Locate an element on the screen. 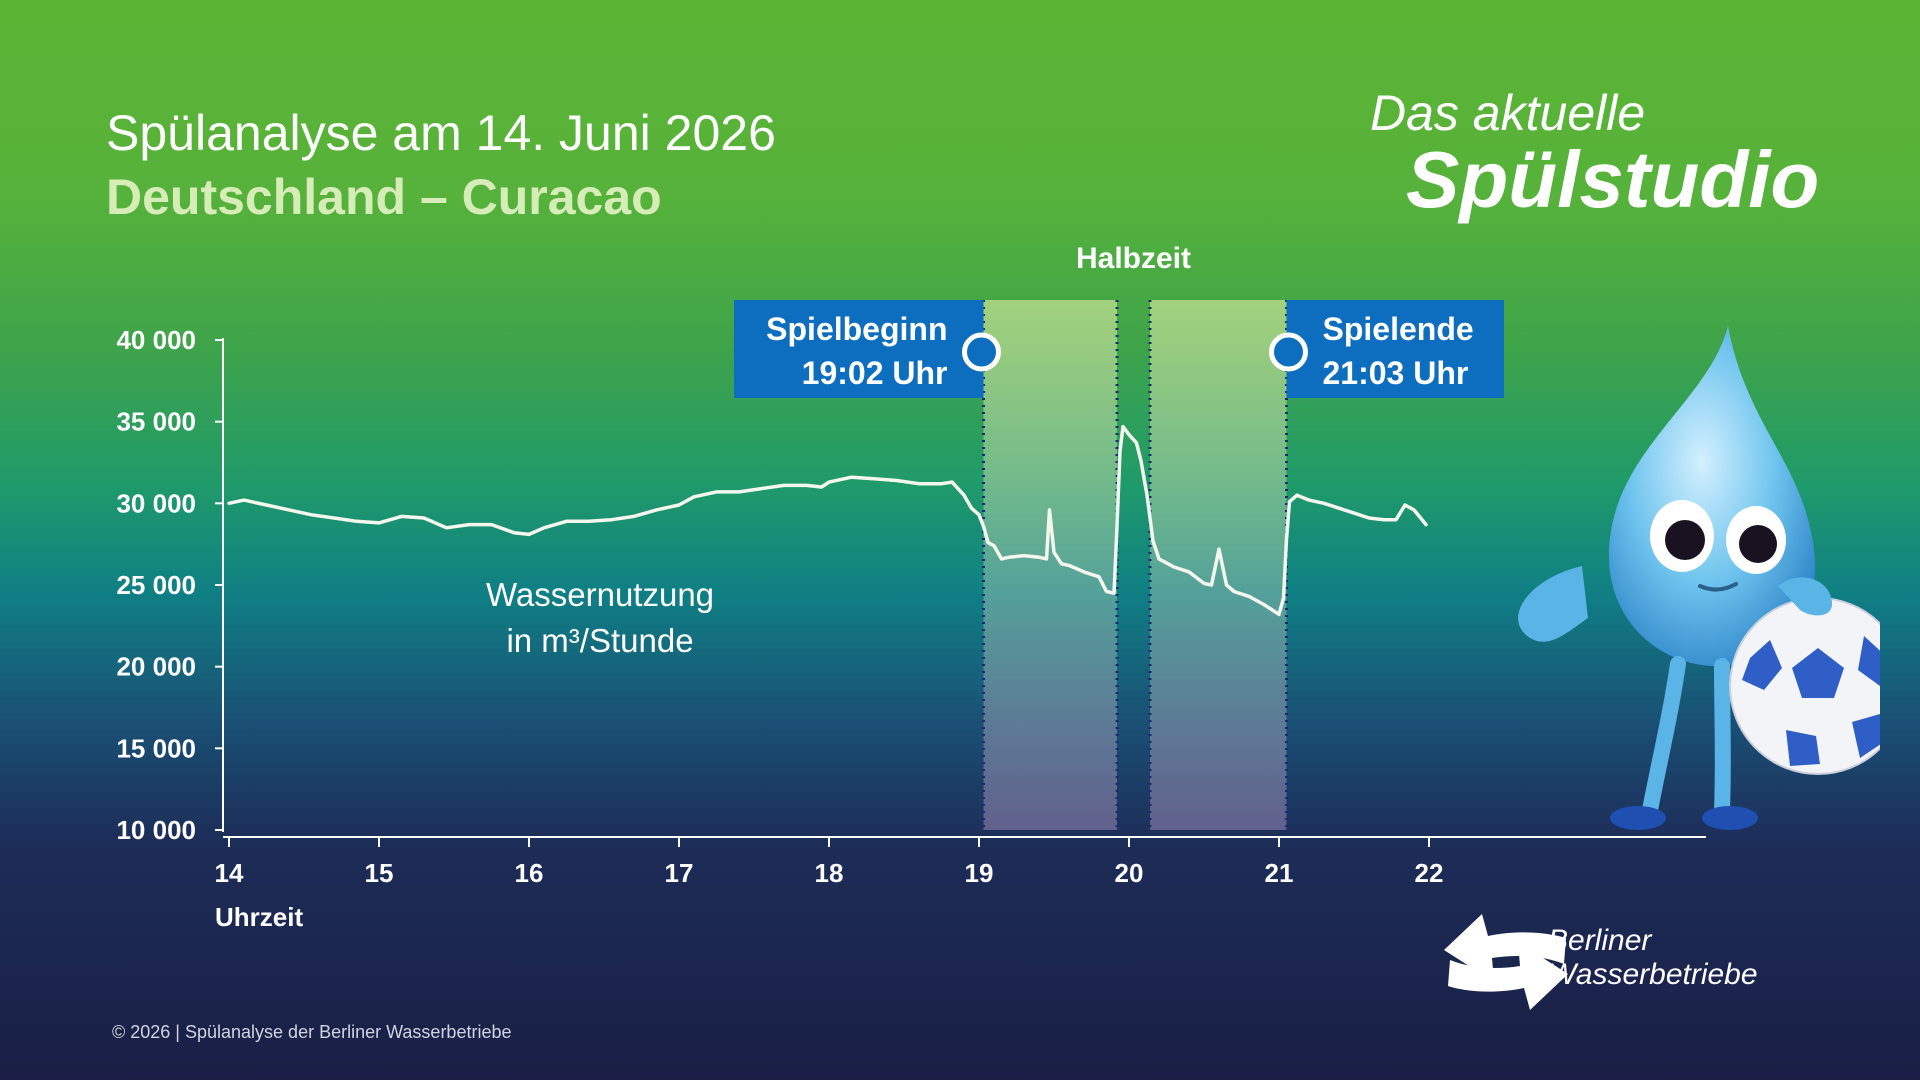 The image size is (1920, 1080). mascot-arm-right is located at coordinates (1805, 596).